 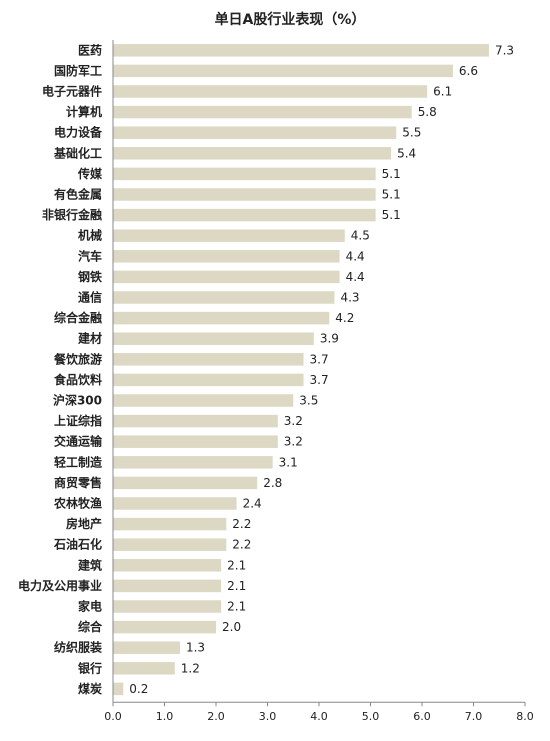 What do you see at coordinates (165, 716) in the screenshot?
I see `x-tick-label: 1.0` at bounding box center [165, 716].